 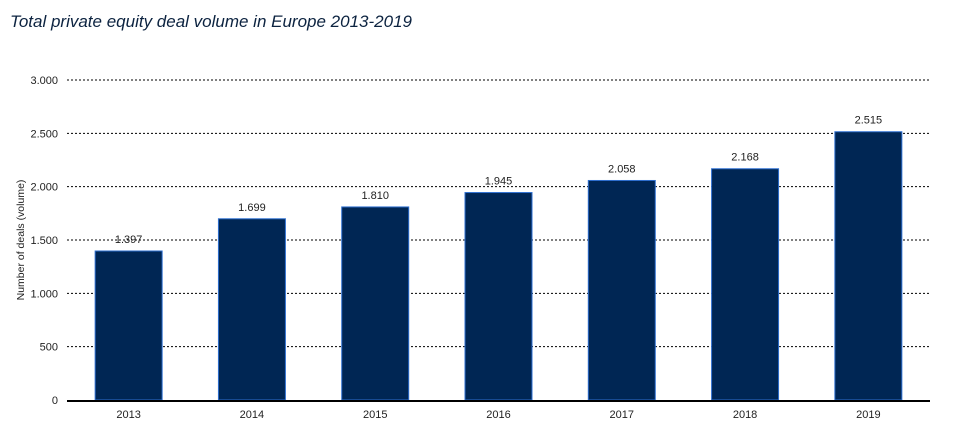 What do you see at coordinates (499, 182) in the screenshot?
I see `data-label: 1.945` at bounding box center [499, 182].